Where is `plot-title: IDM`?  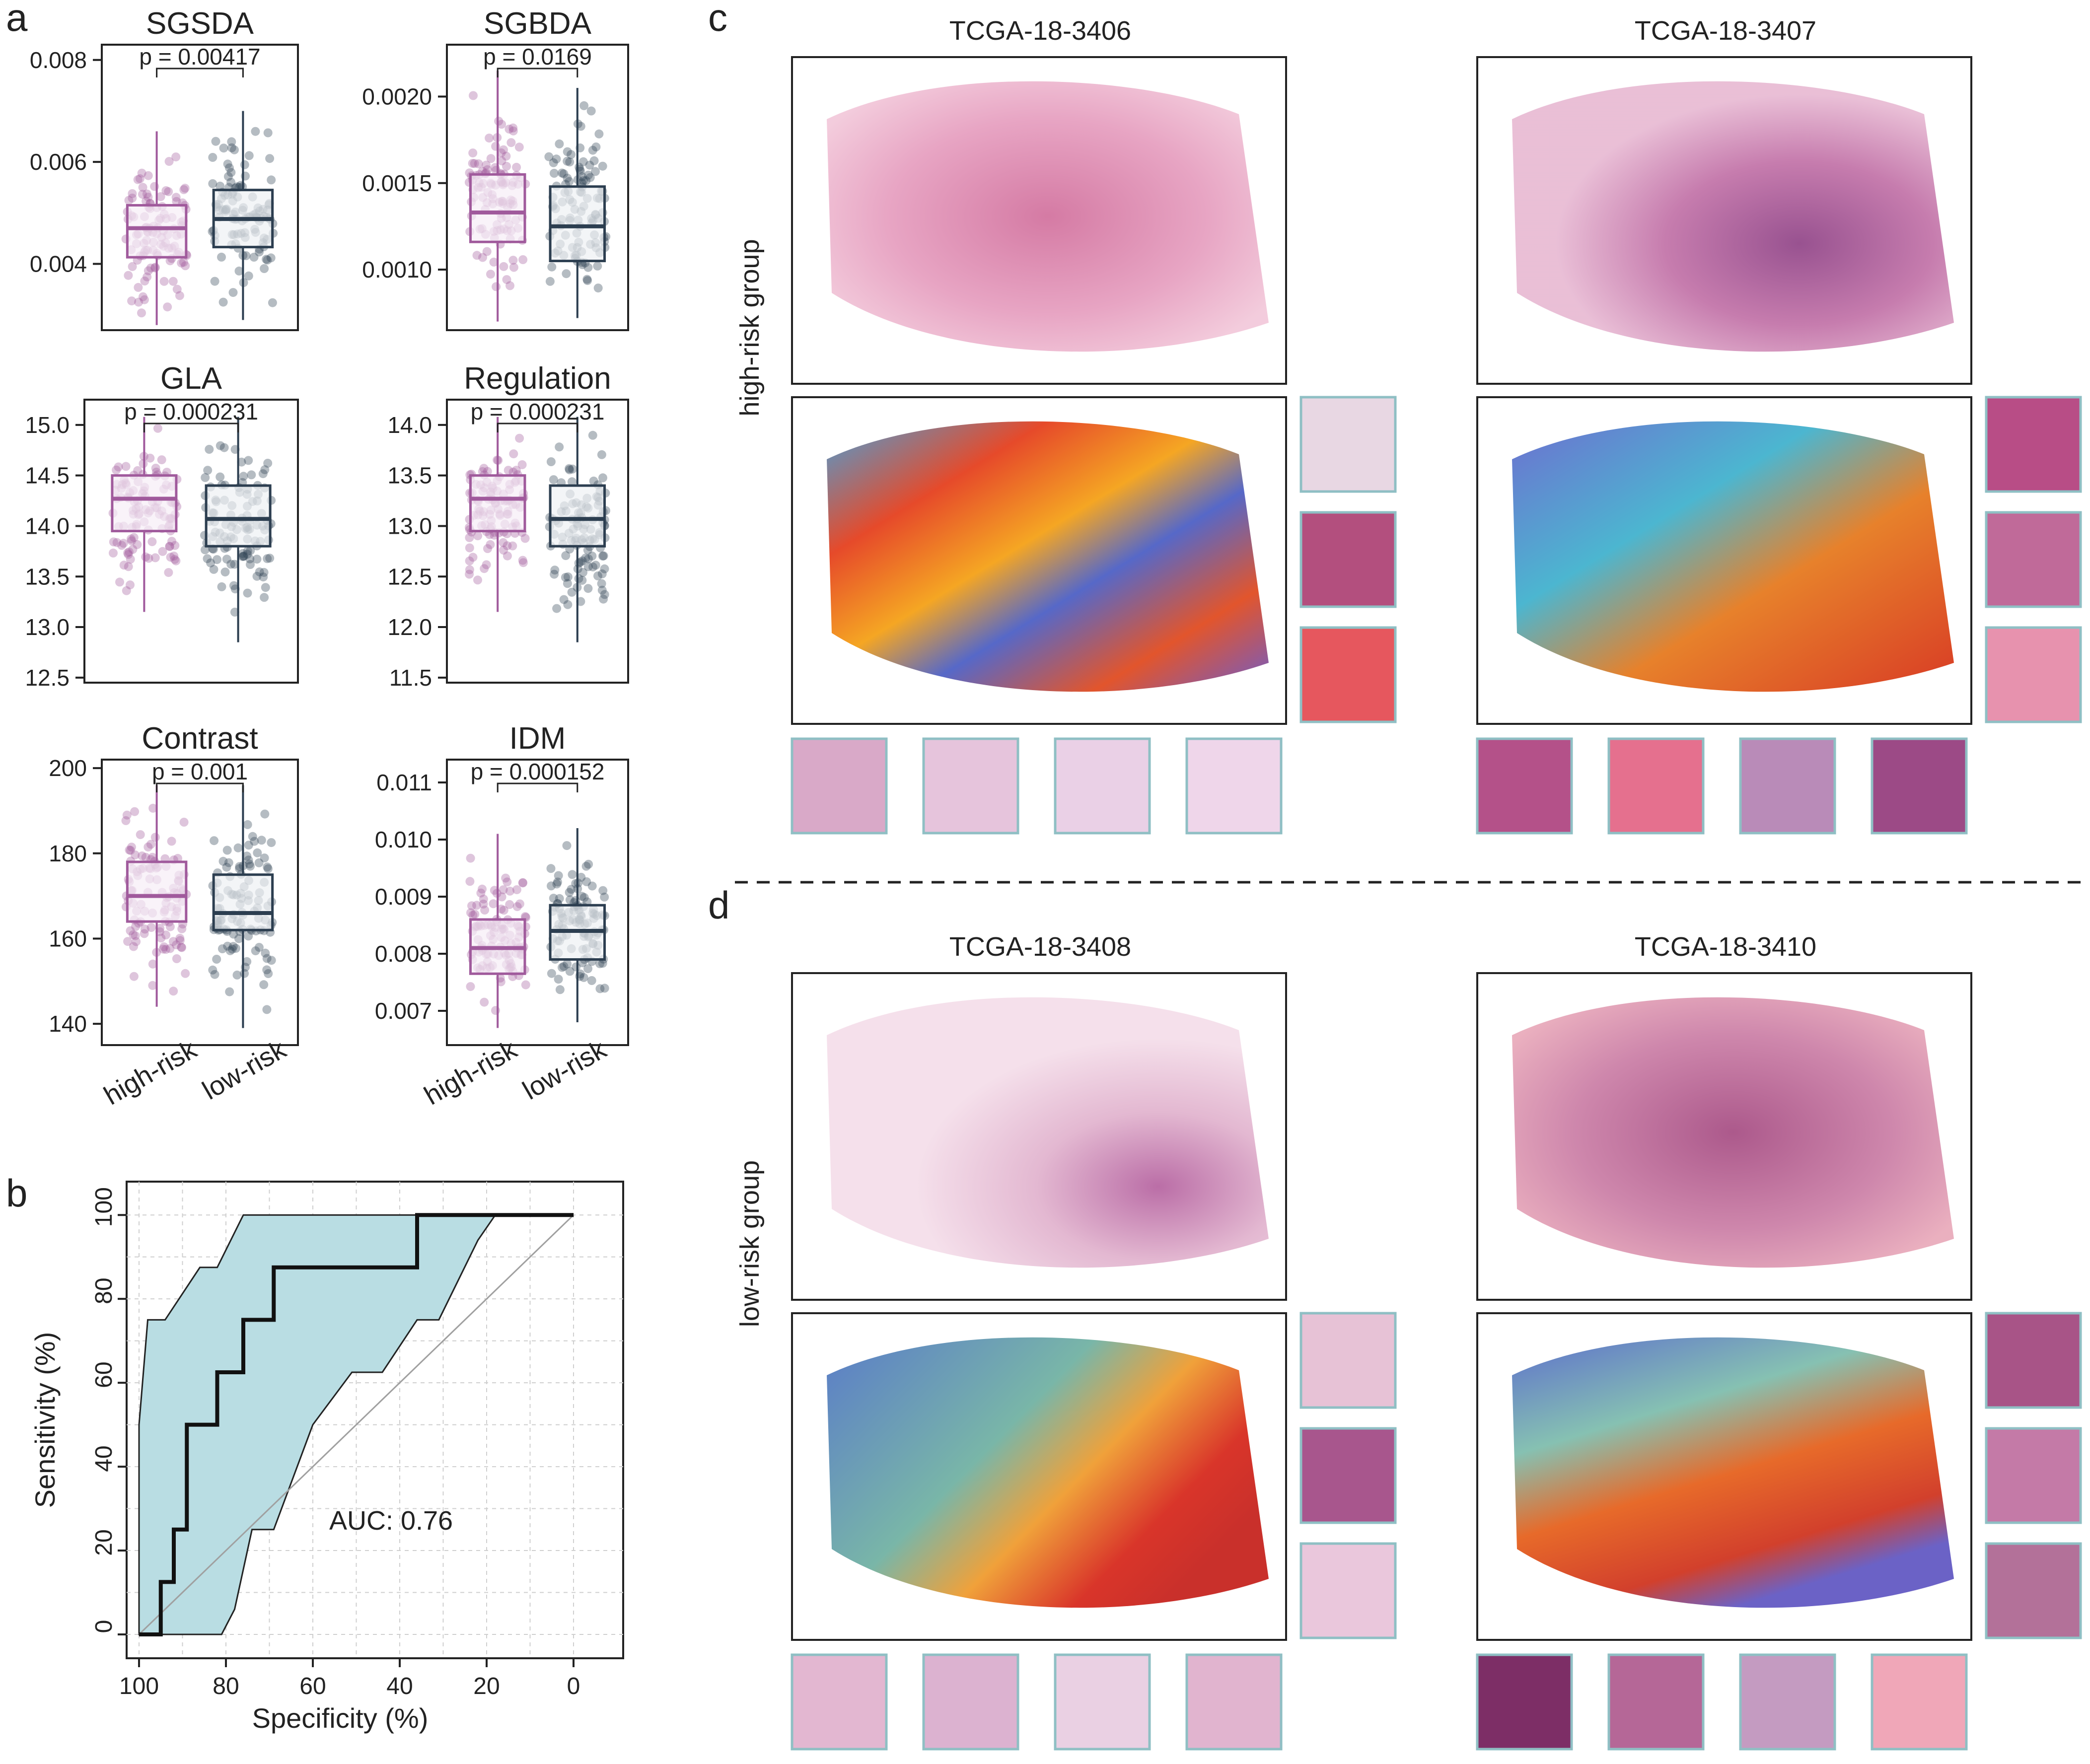 plot-title: IDM is located at coordinates (537, 738).